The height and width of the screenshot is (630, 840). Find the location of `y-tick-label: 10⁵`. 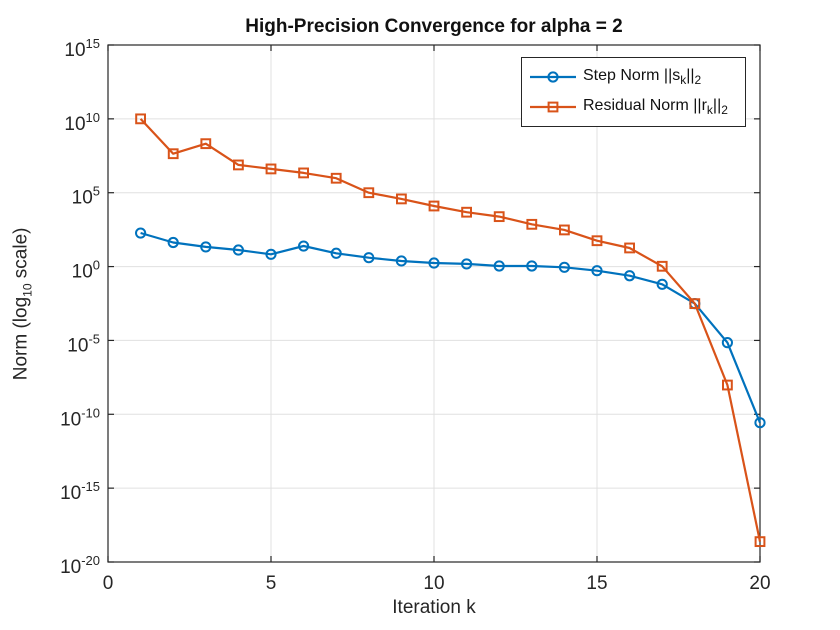

y-tick-label: 10⁵ is located at coordinates (86, 196).